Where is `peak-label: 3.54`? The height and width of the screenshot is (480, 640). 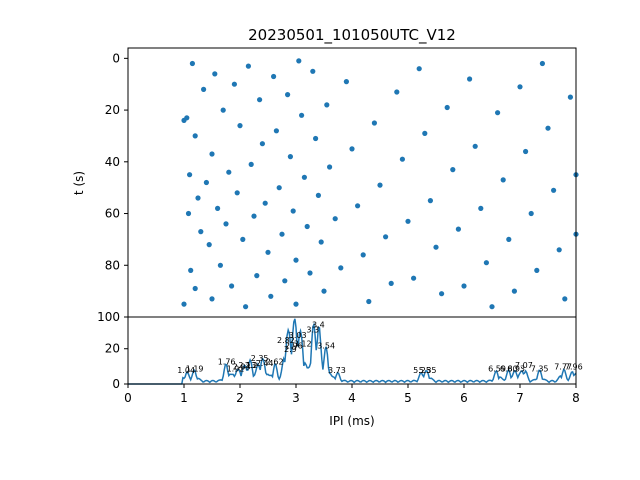
peak-label: 3.54 is located at coordinates (326, 346).